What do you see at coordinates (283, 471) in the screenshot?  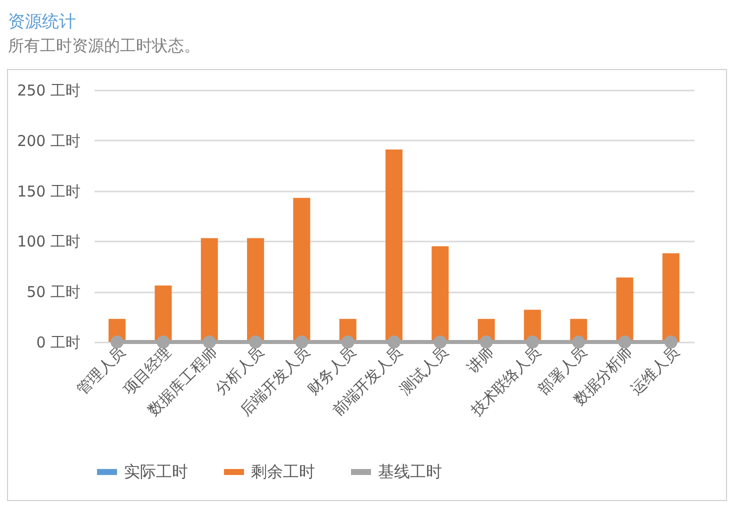 I see `legend-label: 剩余工时` at bounding box center [283, 471].